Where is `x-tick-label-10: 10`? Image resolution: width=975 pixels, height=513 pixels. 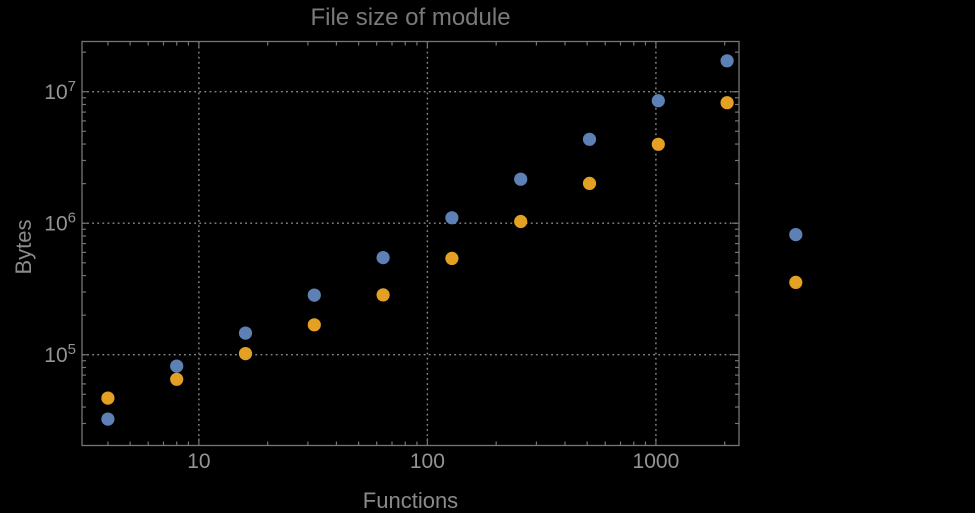 x-tick-label-10: 10 is located at coordinates (198, 461).